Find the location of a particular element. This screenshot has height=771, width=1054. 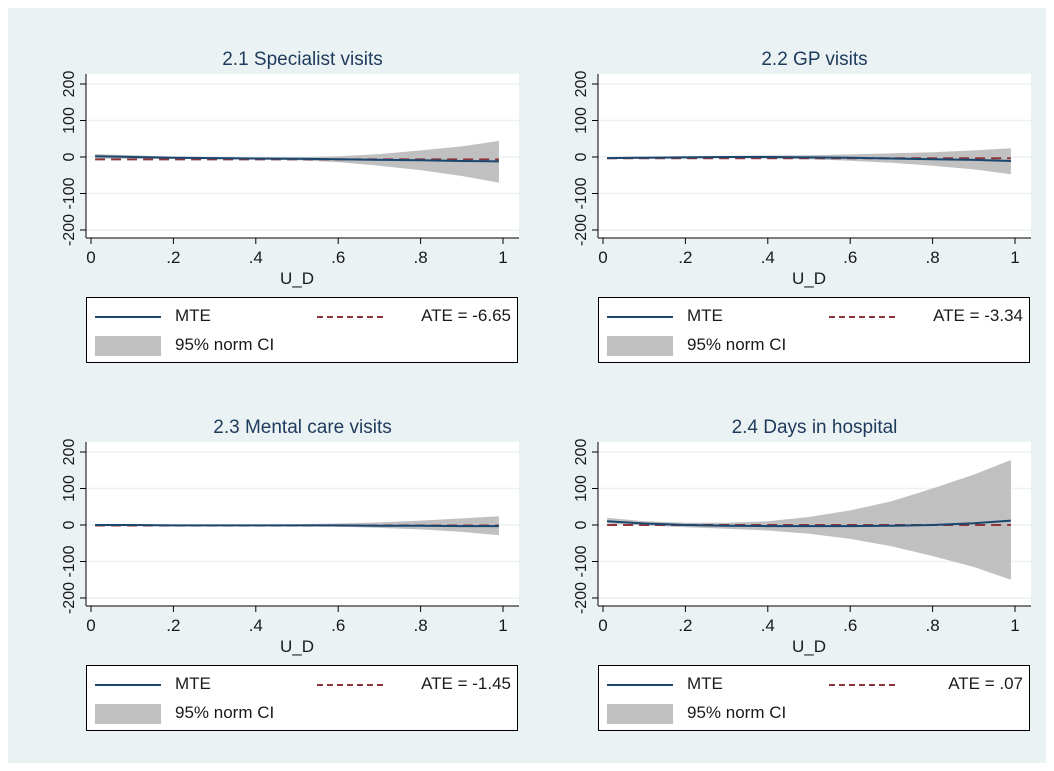

chart-title: 2.2 GP visits is located at coordinates (814, 59).